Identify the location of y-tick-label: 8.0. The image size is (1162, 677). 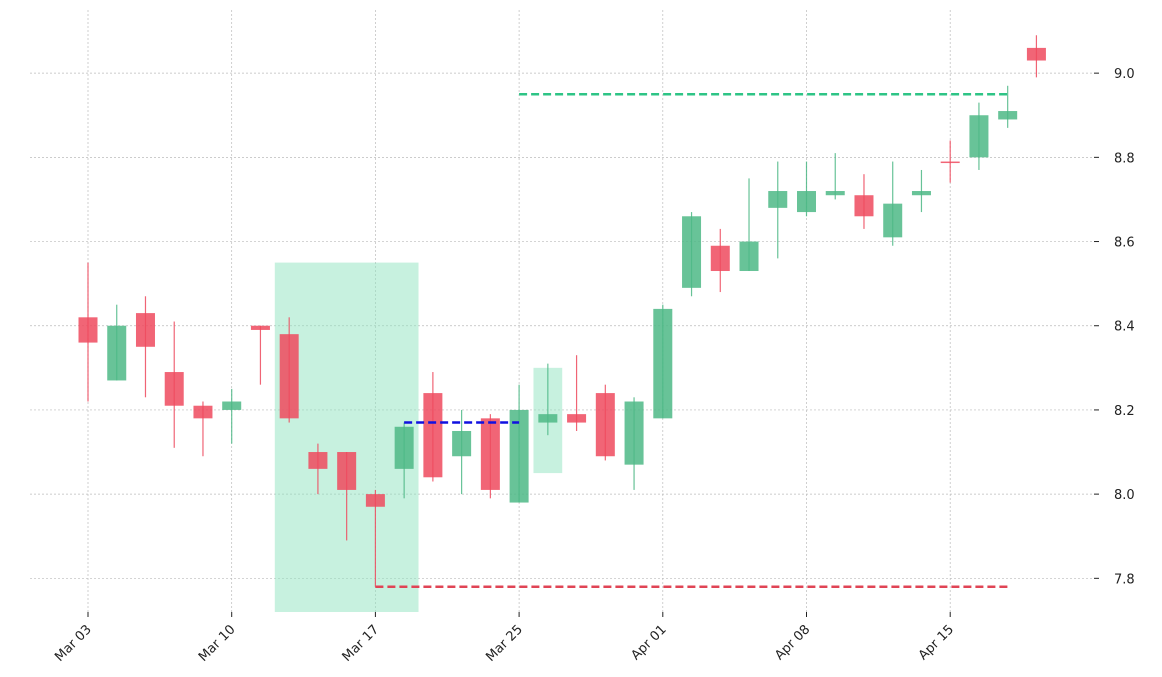
(1124, 495).